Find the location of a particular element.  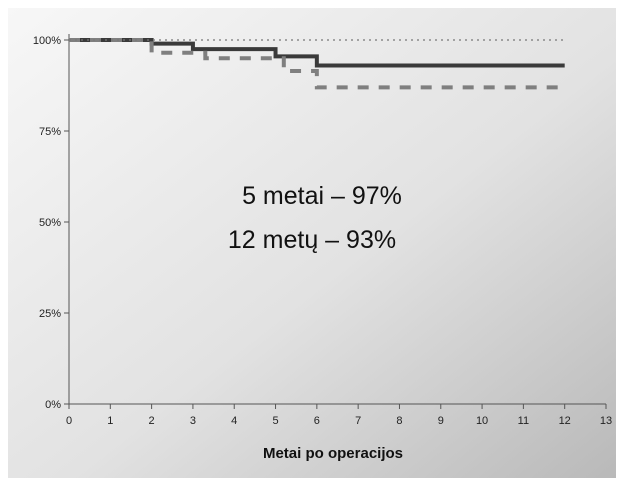

x-tick-label: 11 is located at coordinates (523, 421).